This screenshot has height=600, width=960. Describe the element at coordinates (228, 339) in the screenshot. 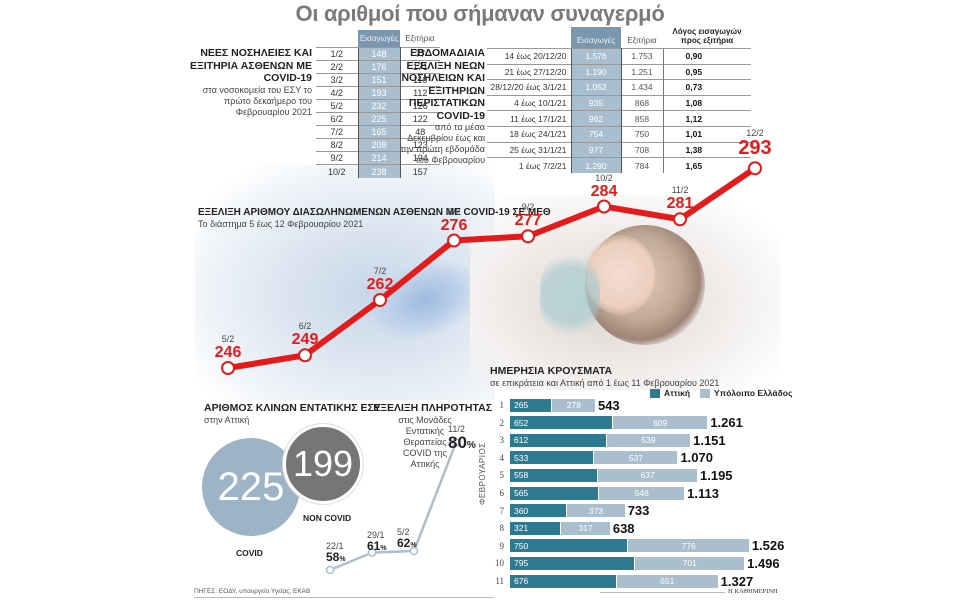

I see `point-date: 5/2` at that location.